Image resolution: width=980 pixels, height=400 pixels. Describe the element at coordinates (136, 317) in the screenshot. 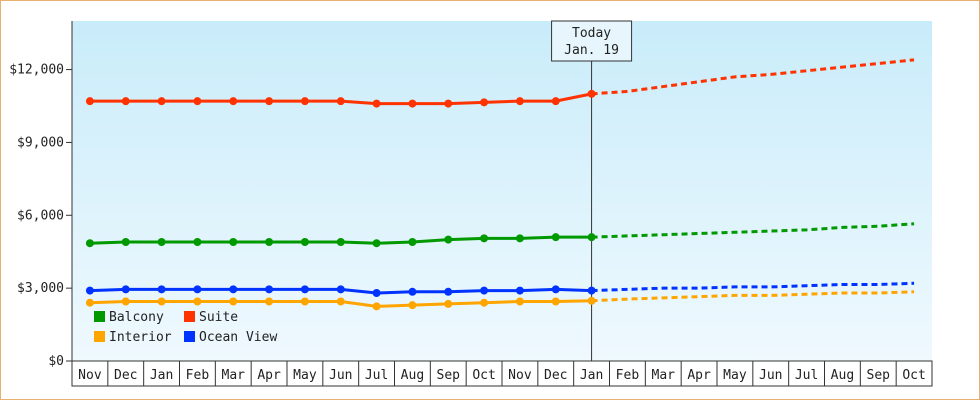

I see `legend-label: Balcony` at that location.